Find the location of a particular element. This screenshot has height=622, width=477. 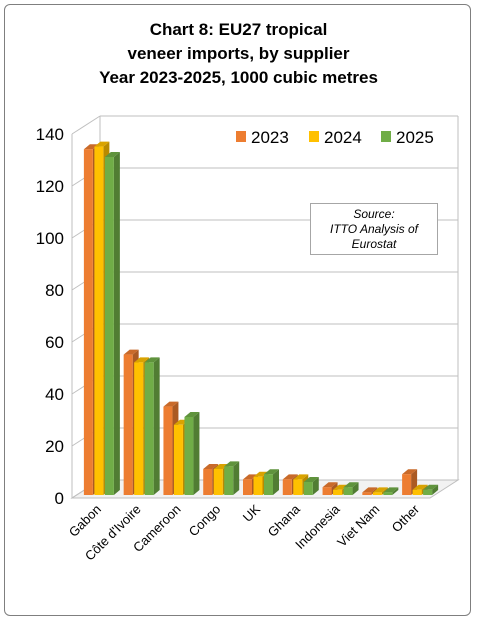

source-line-1: Source: is located at coordinates (374, 214).